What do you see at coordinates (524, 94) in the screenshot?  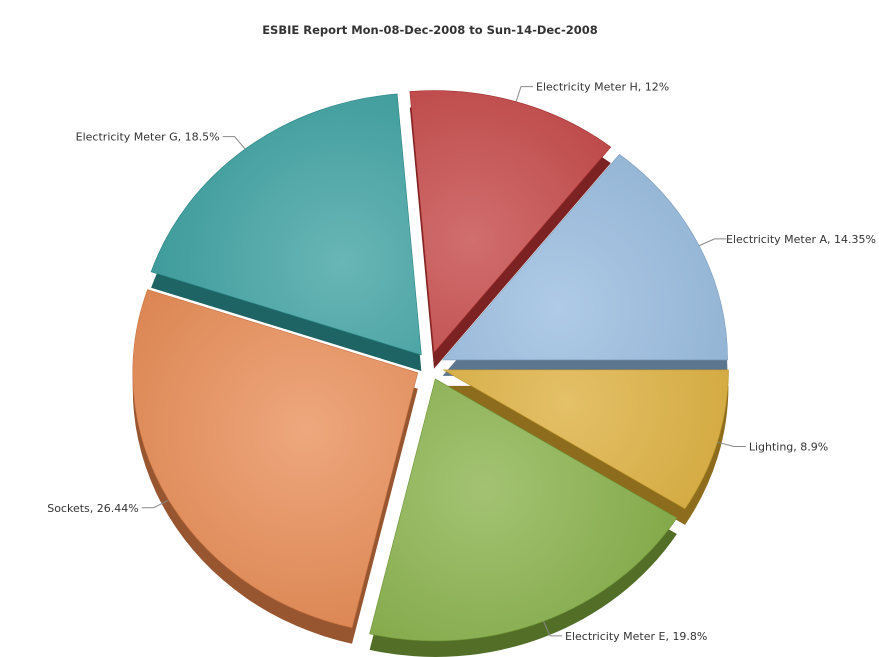 I see `leader-line-electricity-meter-h` at bounding box center [524, 94].